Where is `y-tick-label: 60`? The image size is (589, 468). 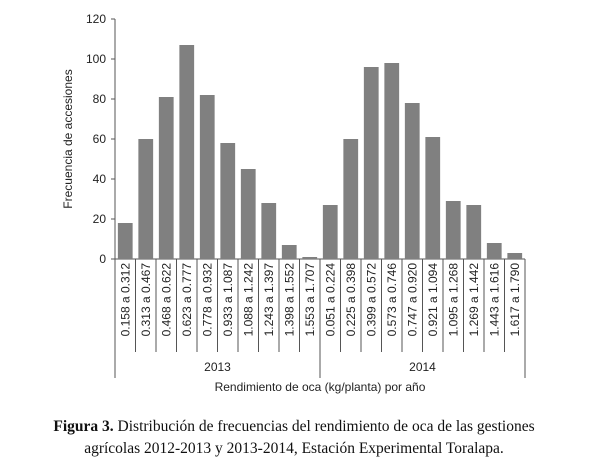 y-tick-label: 60 is located at coordinates (100, 139).